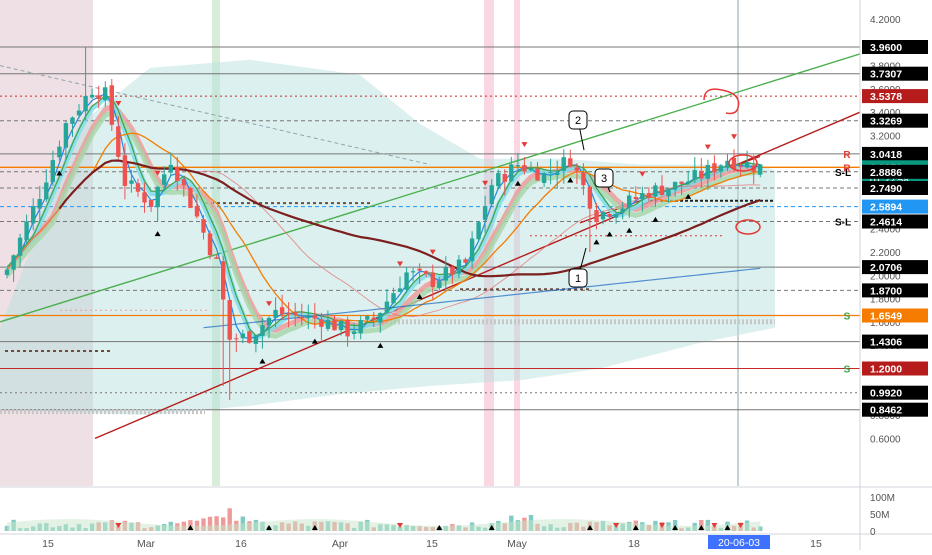  Describe the element at coordinates (384, 525) in the screenshot. I see `volume-area` at that location.